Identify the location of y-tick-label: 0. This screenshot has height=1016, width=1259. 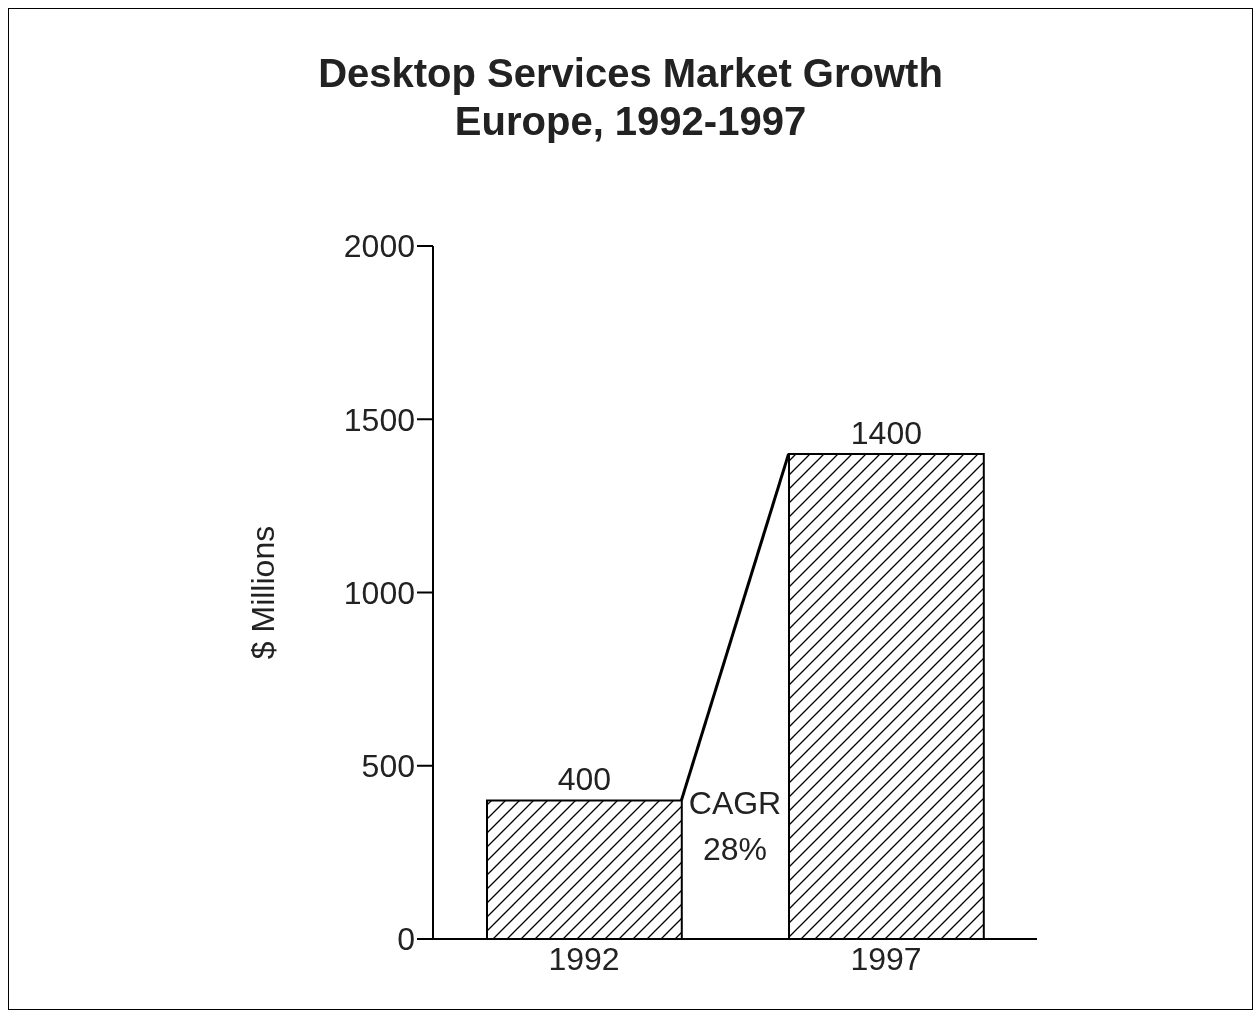
(406, 939).